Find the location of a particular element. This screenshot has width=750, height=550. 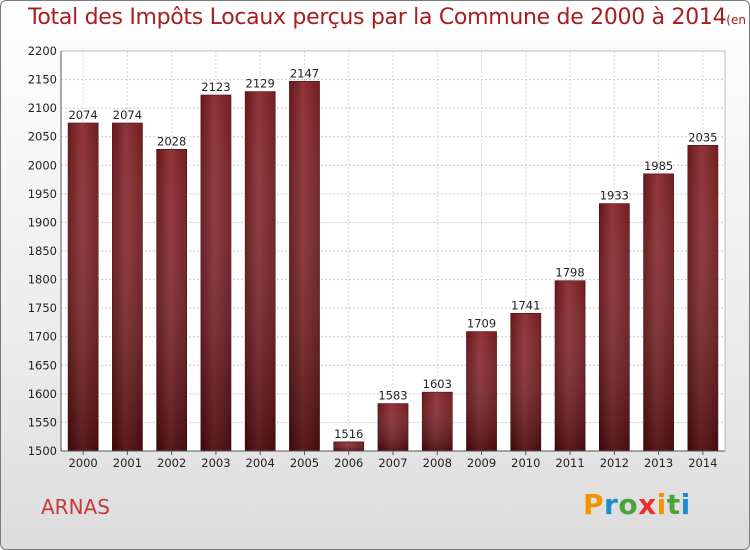

data-label: 1933 is located at coordinates (614, 196).